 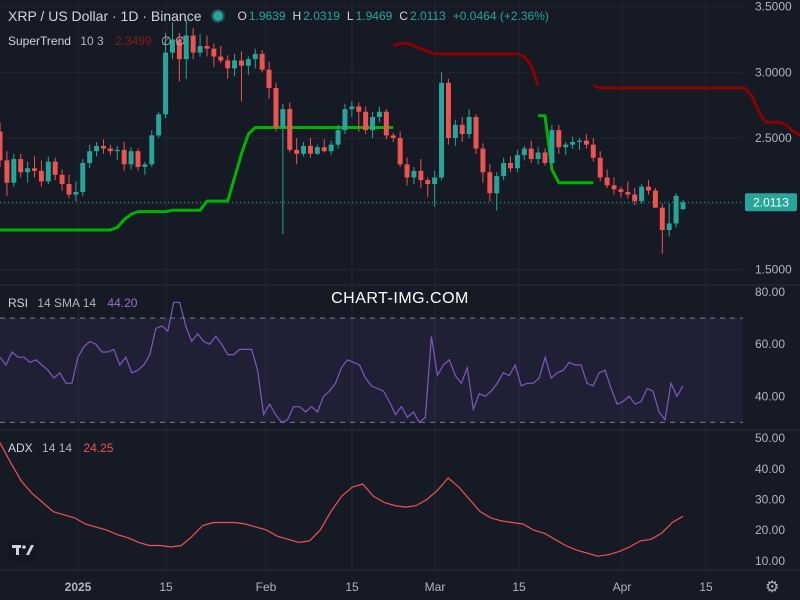 What do you see at coordinates (427, 16) in the screenshot?
I see `close-value: 2.0113` at bounding box center [427, 16].